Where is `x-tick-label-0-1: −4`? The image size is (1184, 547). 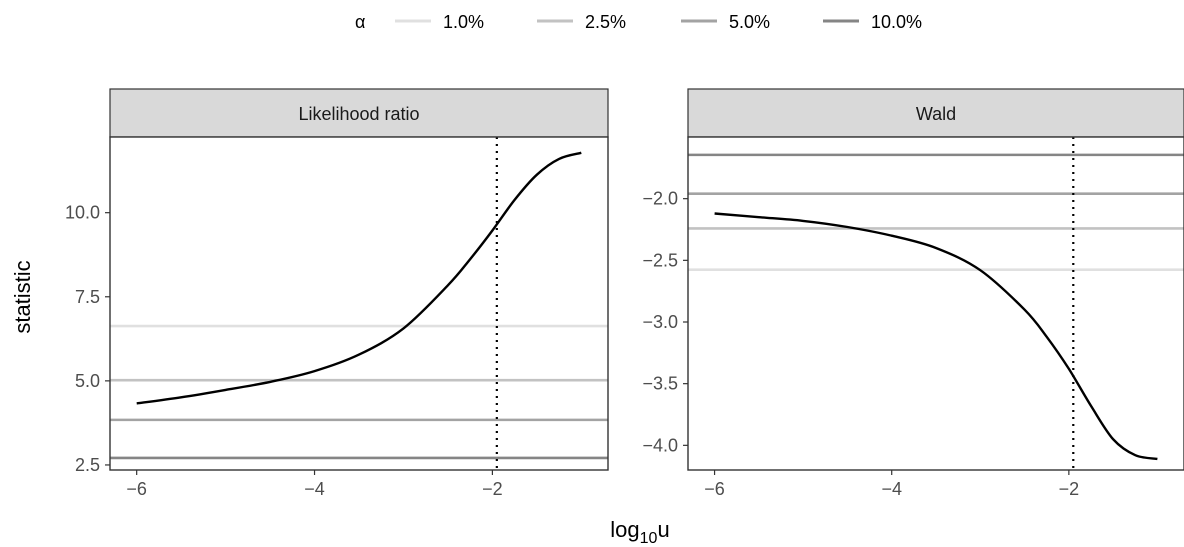
x-tick-label-0-1: −4 is located at coordinates (314, 489).